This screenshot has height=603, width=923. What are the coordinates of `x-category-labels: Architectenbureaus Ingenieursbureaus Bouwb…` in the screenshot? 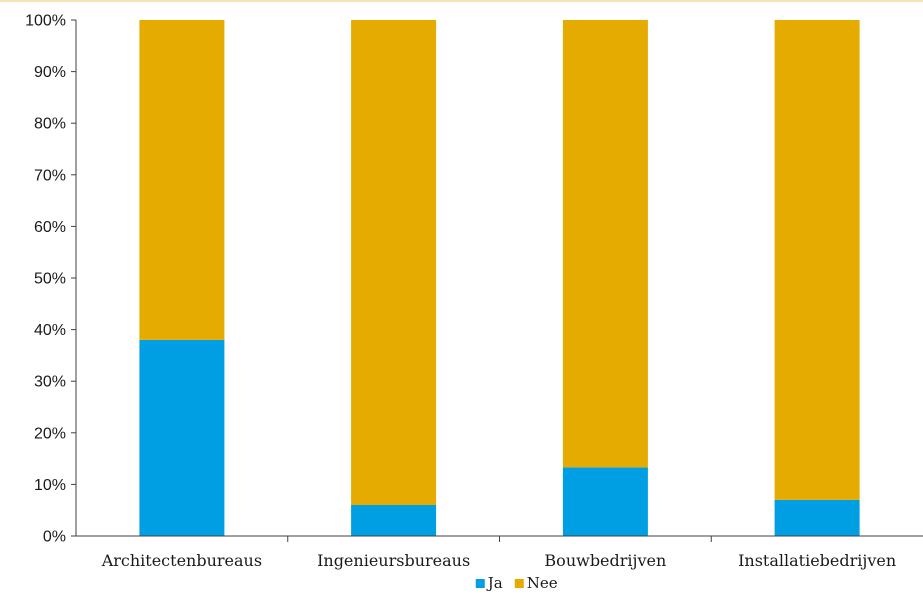 It's located at (498, 560).